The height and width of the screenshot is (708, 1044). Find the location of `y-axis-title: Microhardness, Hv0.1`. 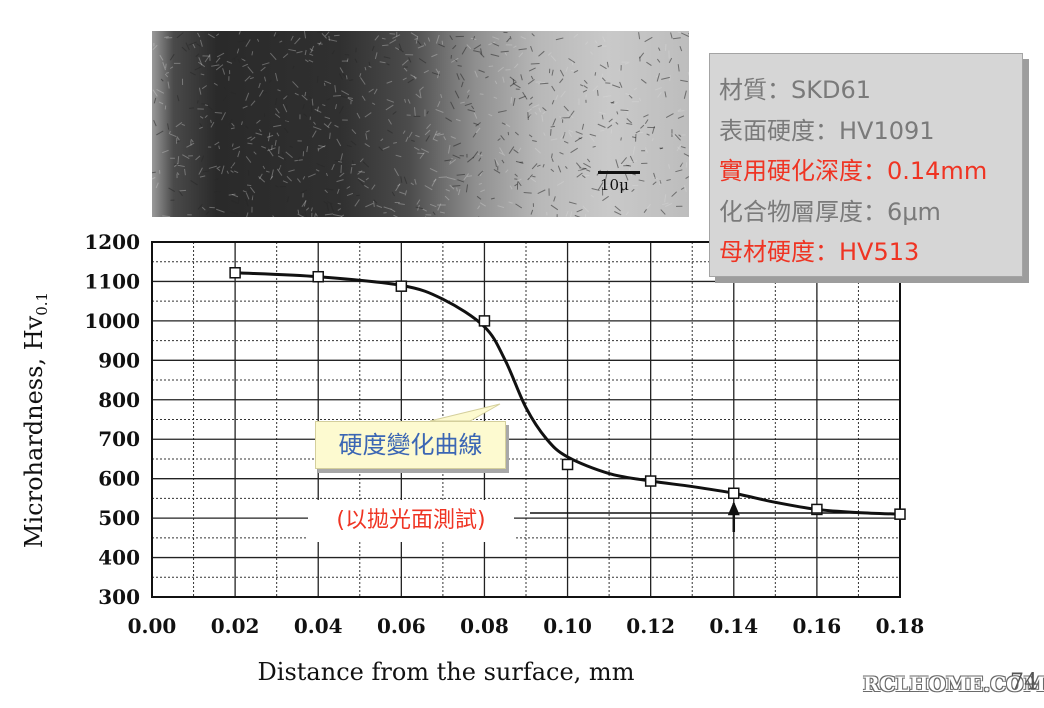

y-axis-title: Microhardness, Hv0.1 is located at coordinates (35, 420).